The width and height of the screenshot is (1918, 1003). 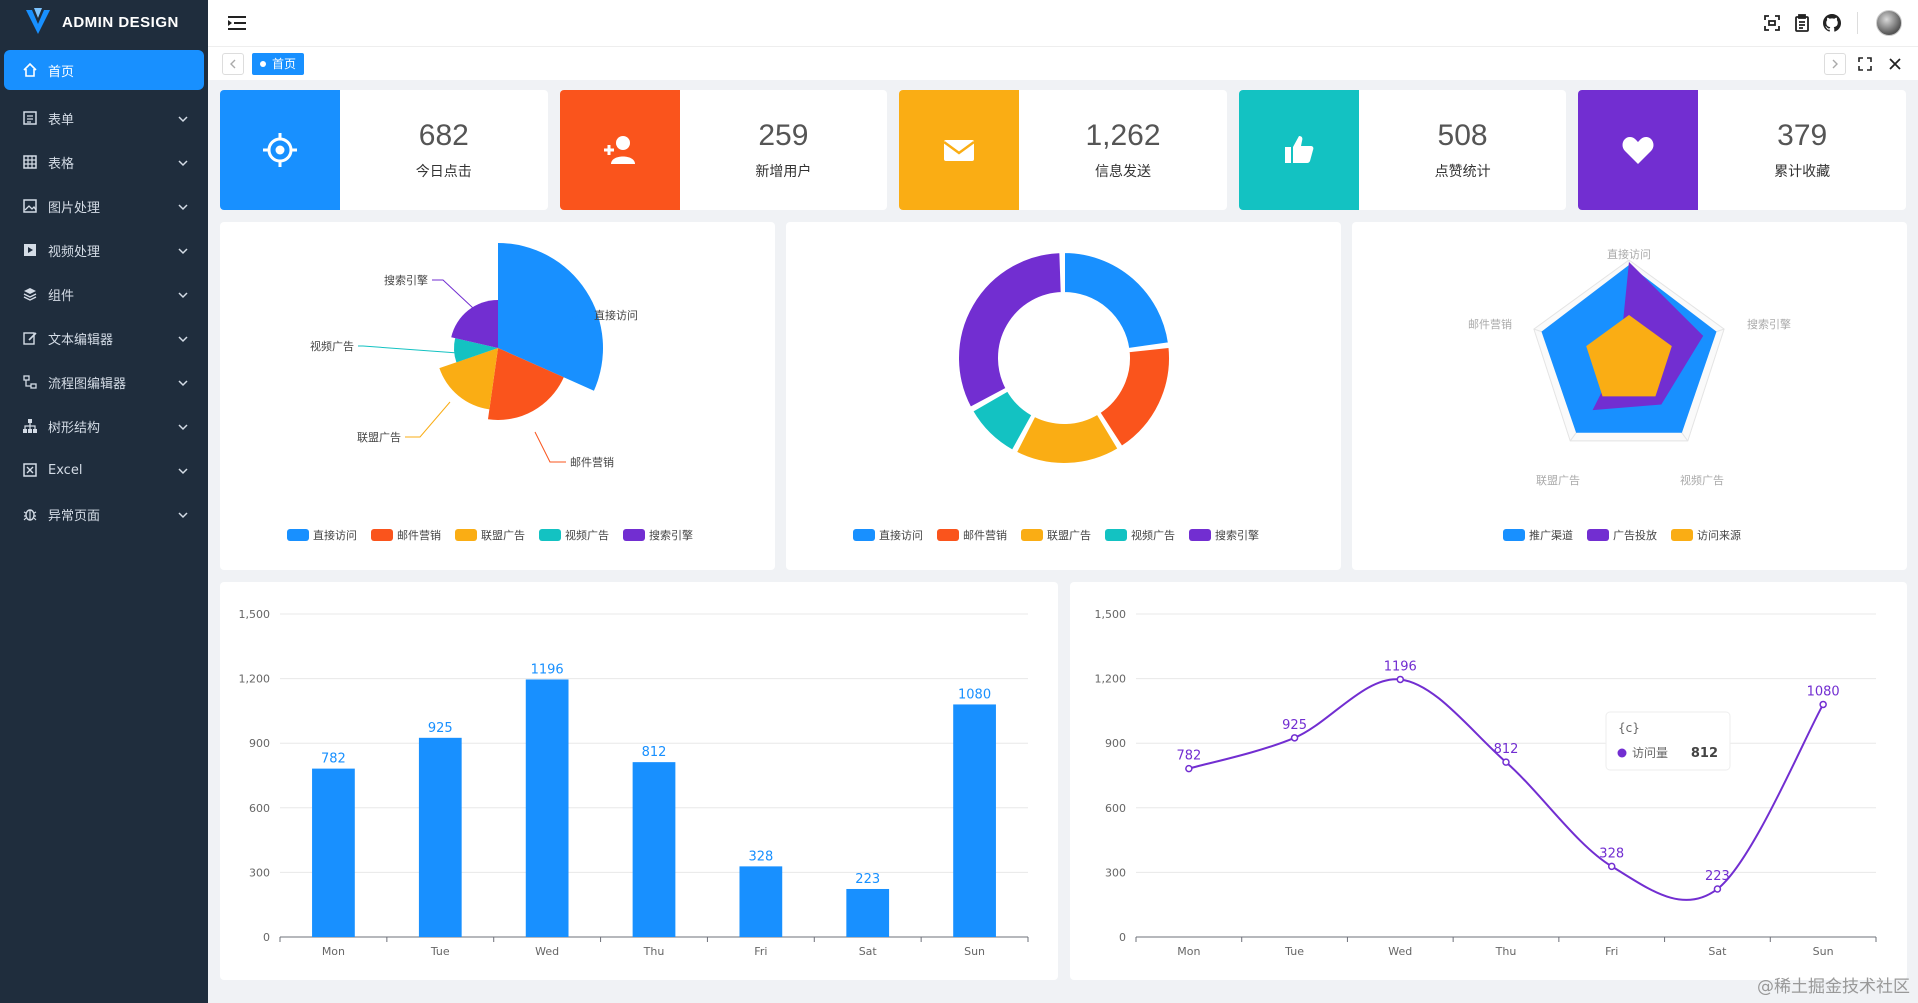 What do you see at coordinates (1402, 150) in the screenshot?
I see `stat-card: 508 点赞统计` at bounding box center [1402, 150].